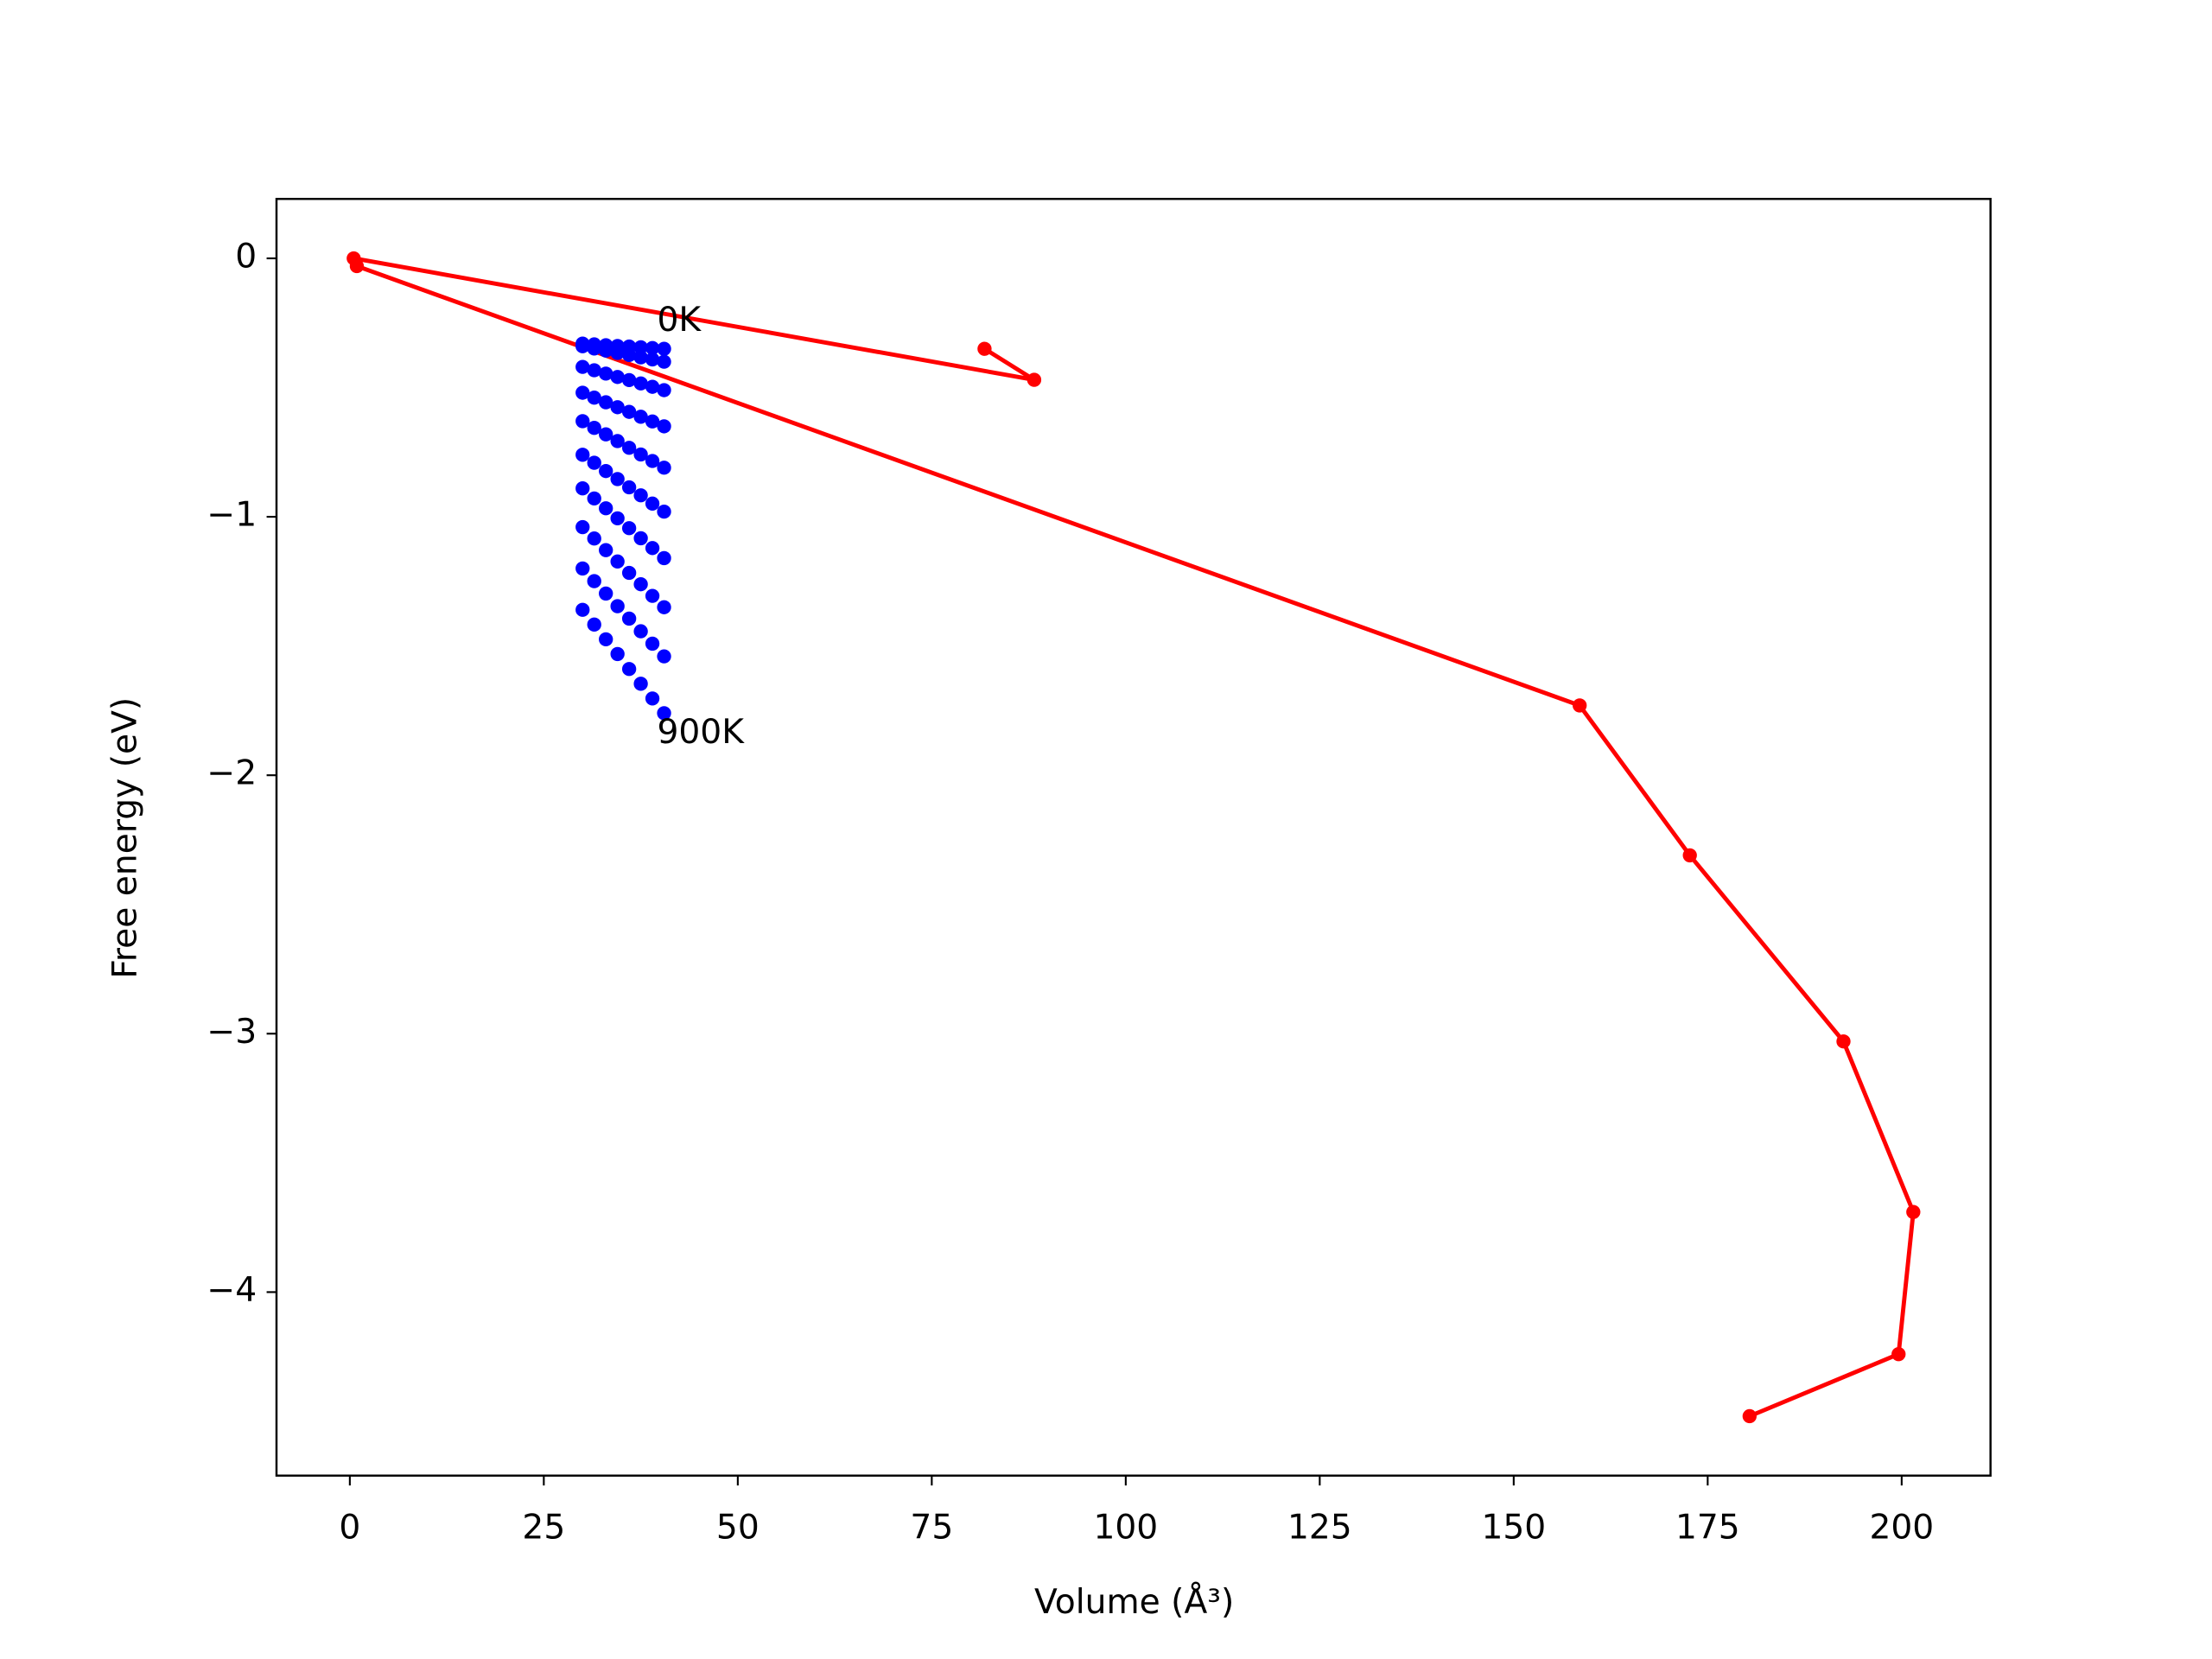 This screenshot has width=2212, height=1659. What do you see at coordinates (232, 773) in the screenshot?
I see `y-tick-label: −2` at bounding box center [232, 773].